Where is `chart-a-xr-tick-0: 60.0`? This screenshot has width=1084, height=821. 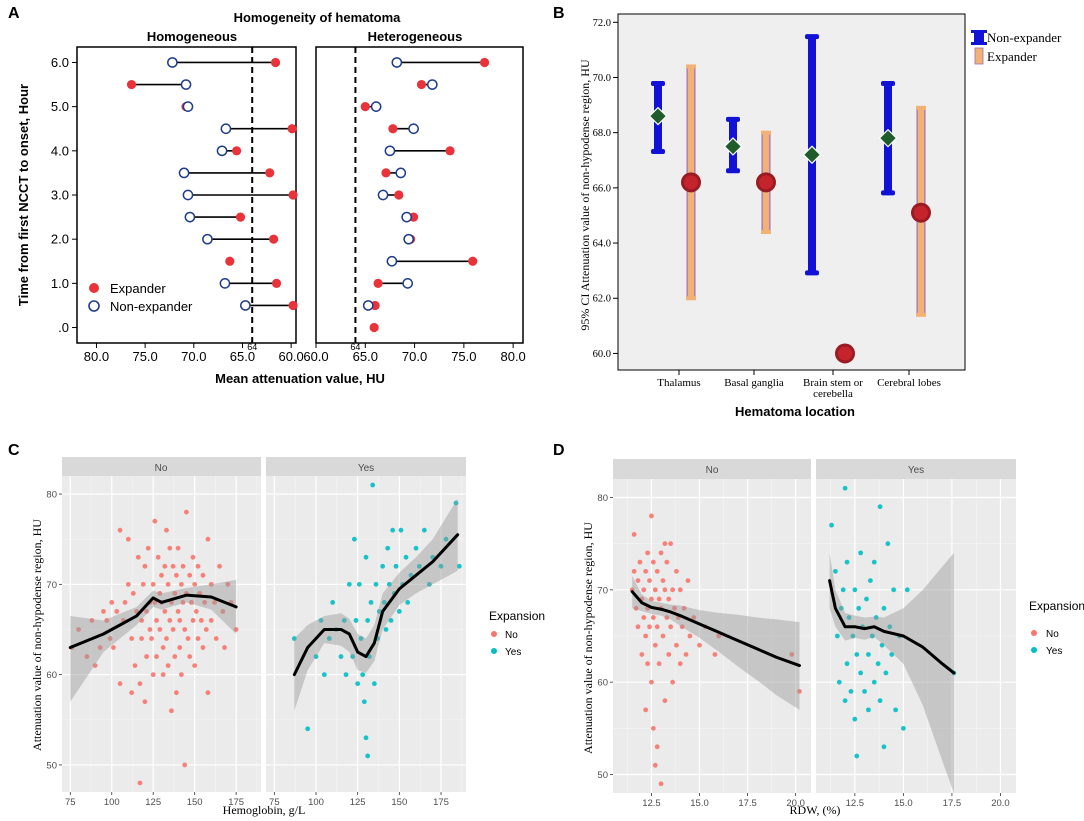 chart-a-xr-tick-0: 60.0 is located at coordinates (315, 356).